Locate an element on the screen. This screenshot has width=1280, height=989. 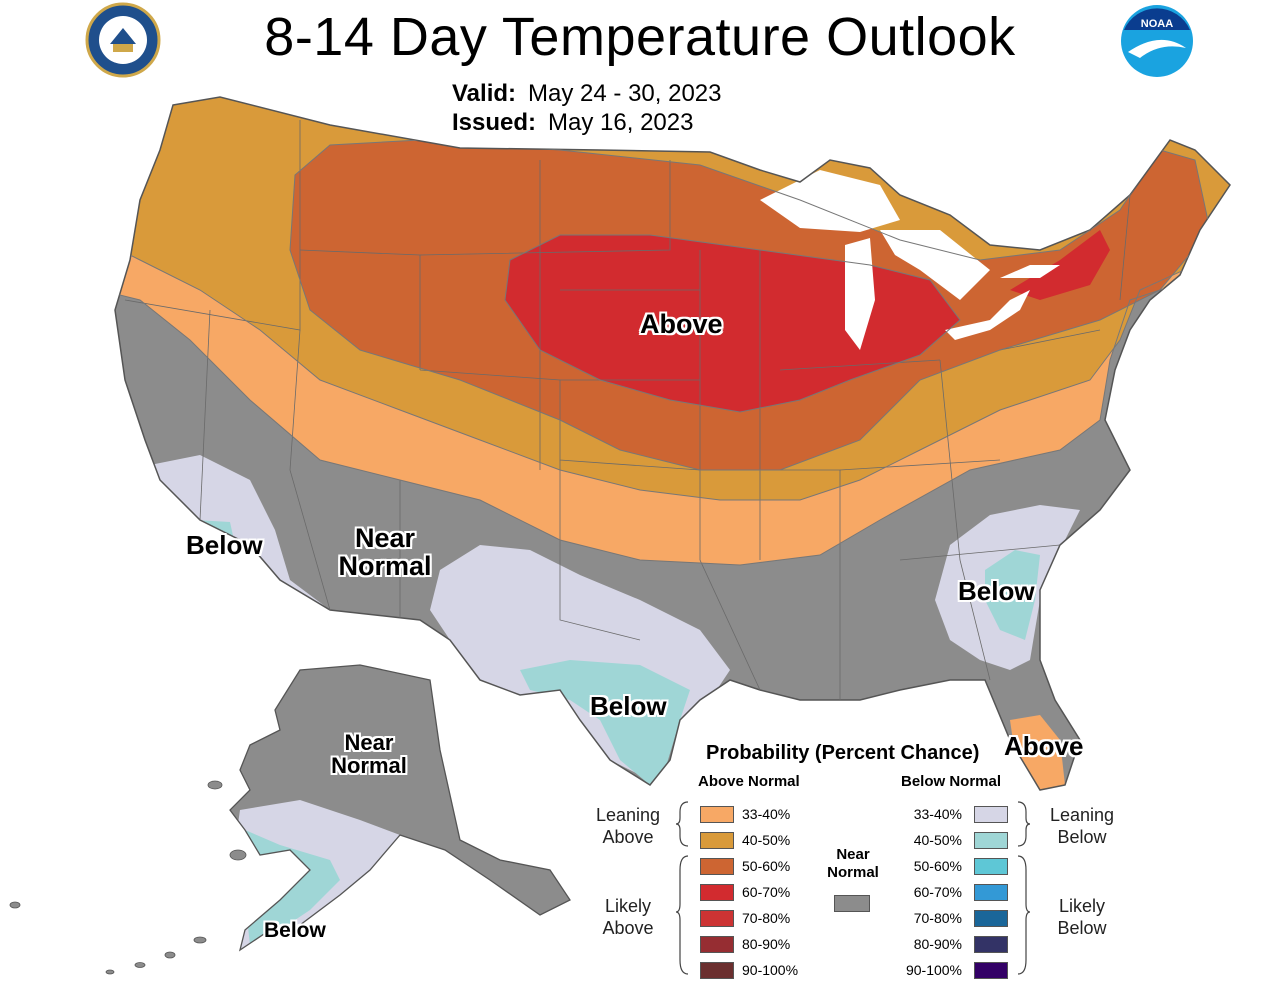
legend-above-braces is located at coordinates (682, 888).